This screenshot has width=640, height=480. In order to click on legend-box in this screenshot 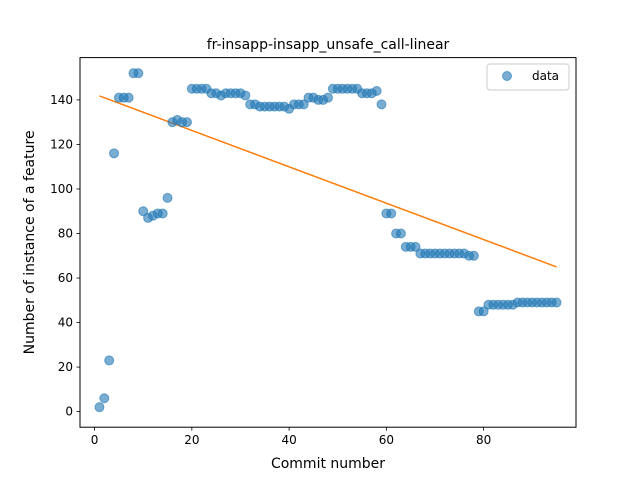, I will do `click(528, 77)`.